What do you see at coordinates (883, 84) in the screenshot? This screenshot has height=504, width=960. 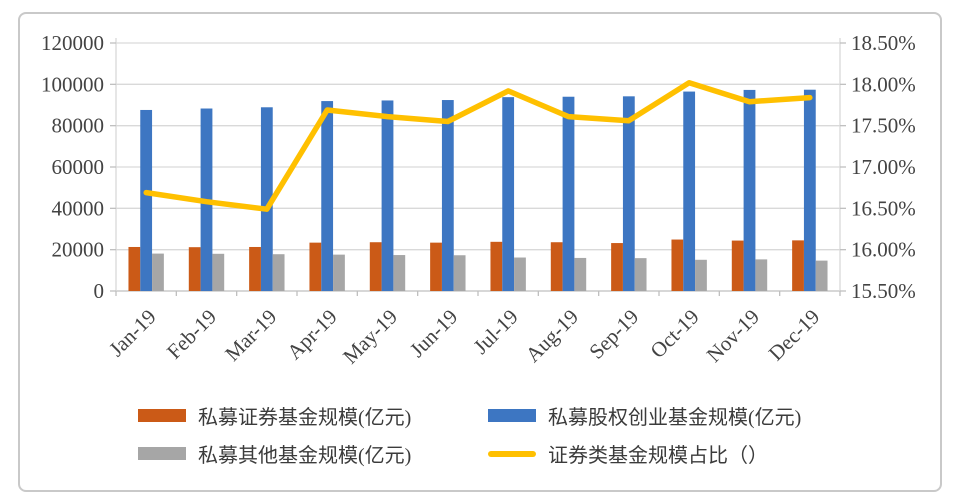 I see `right-axis-tick-label: 18.00%` at bounding box center [883, 84].